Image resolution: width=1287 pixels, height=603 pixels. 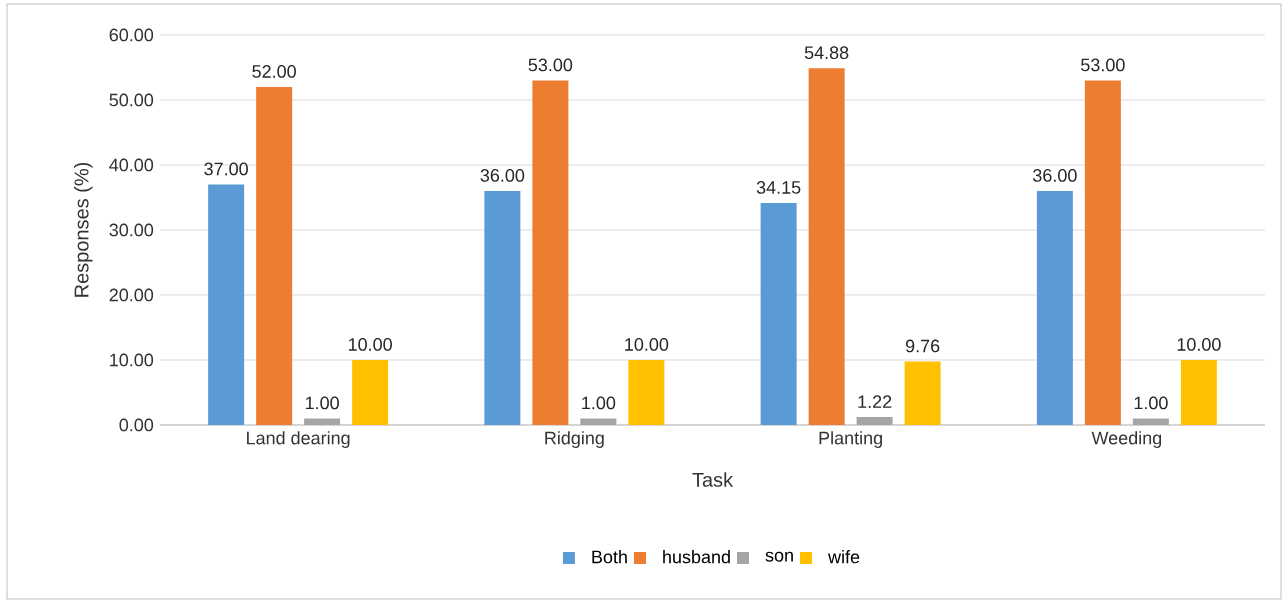 I want to click on y-tick-label: 50.00, so click(x=131, y=100).